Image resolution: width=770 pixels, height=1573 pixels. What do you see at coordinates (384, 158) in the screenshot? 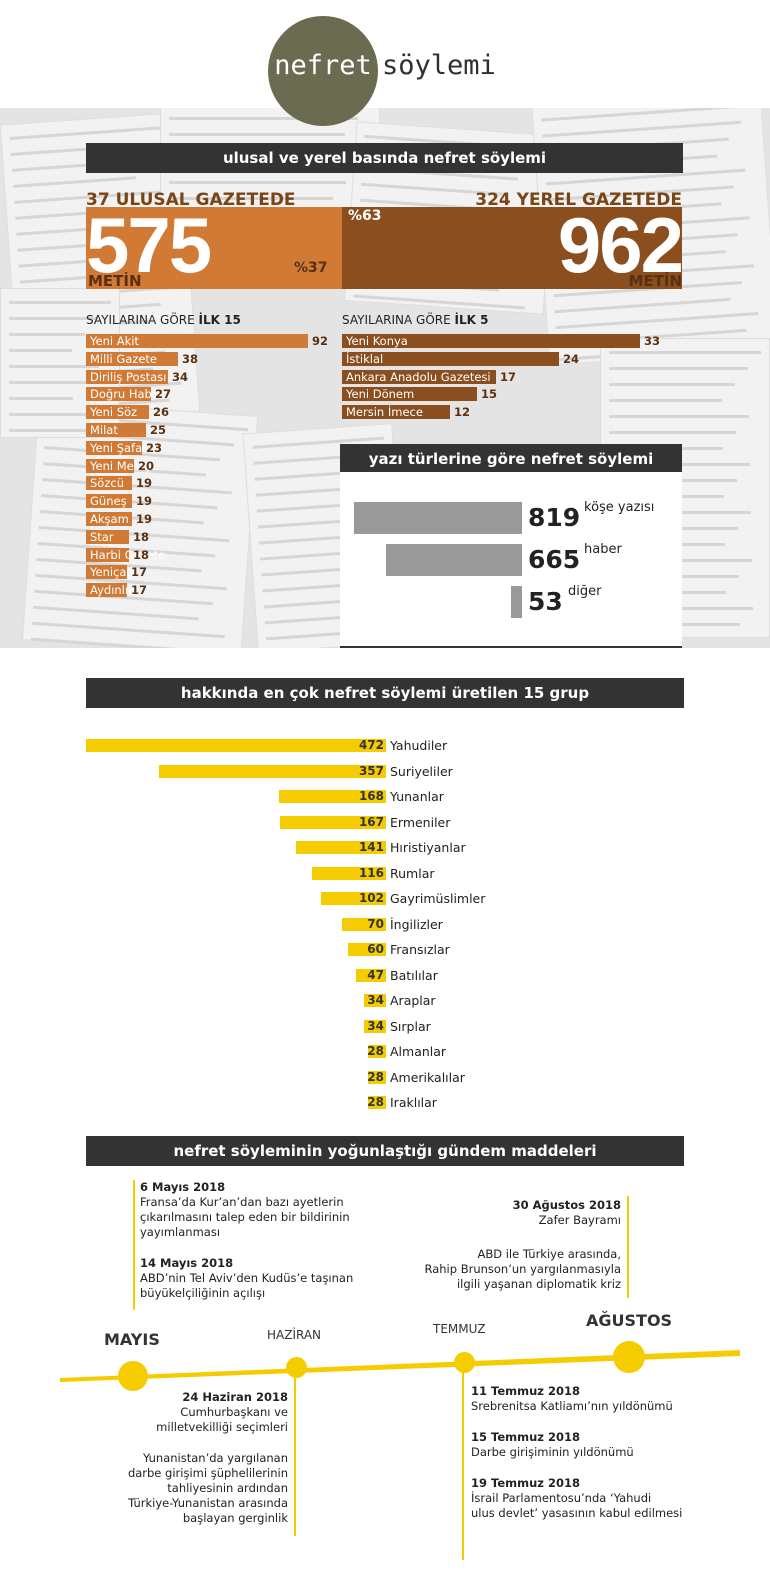
I see `section-title-press: ulusal ve yerel basında nefret söylemi` at bounding box center [384, 158].